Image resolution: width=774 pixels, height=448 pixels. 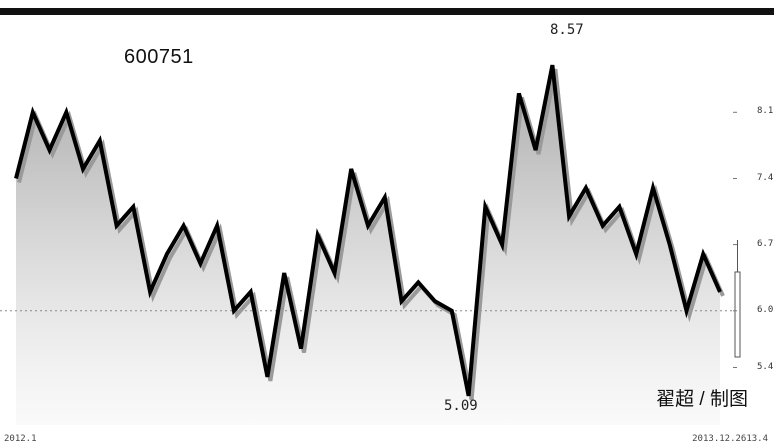 I want to click on y-tick-label: 8.1, so click(x=765, y=111).